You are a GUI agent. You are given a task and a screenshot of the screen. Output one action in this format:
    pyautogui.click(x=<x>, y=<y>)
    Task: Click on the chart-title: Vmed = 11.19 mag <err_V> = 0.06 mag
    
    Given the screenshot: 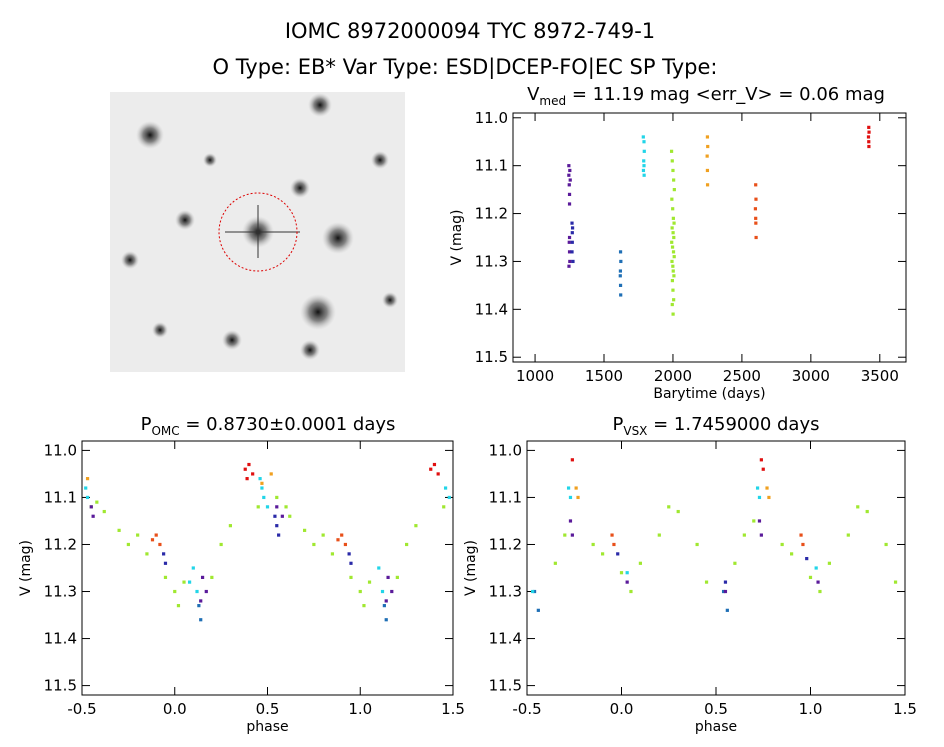 What is the action you would take?
    pyautogui.click(x=706, y=96)
    